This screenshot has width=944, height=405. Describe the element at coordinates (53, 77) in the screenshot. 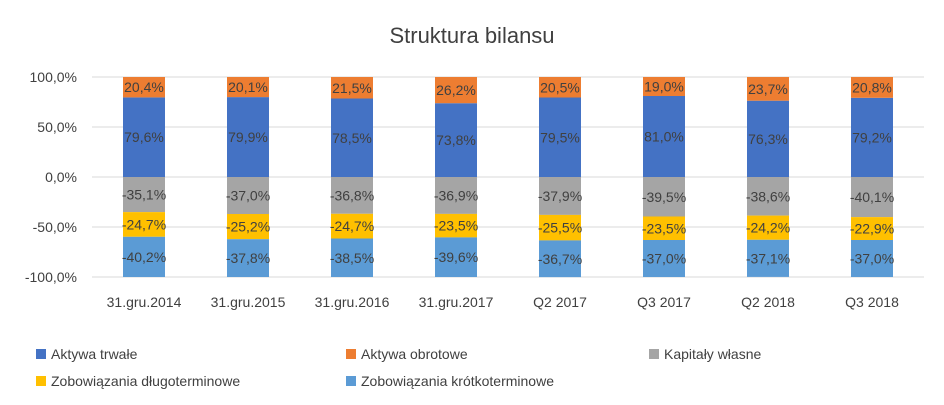

I see `y-tick-label: 100,0%` at that location.